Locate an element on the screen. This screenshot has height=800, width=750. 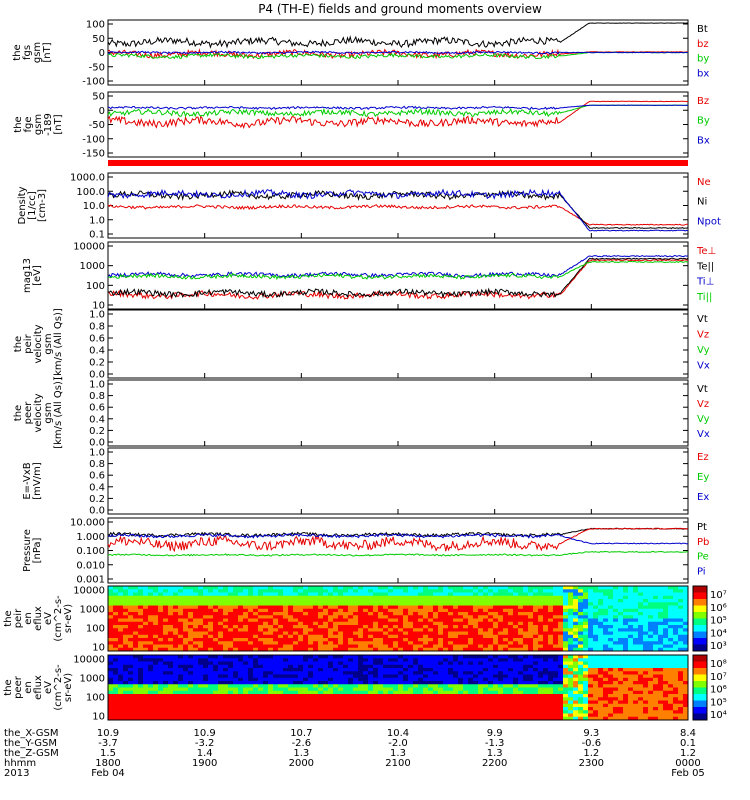
y-tick-label: -100 is located at coordinates (93, 82).